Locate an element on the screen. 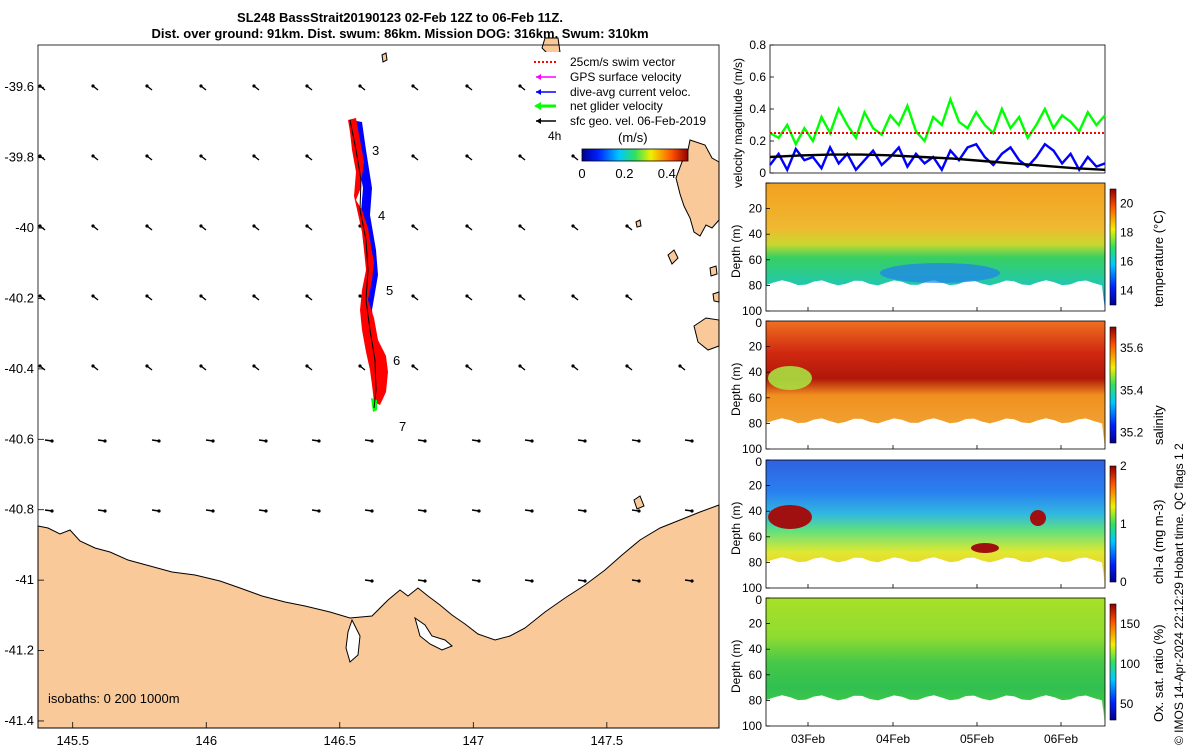 This screenshot has height=750, width=1200. section-no-data-mask is located at coordinates (935, 433).